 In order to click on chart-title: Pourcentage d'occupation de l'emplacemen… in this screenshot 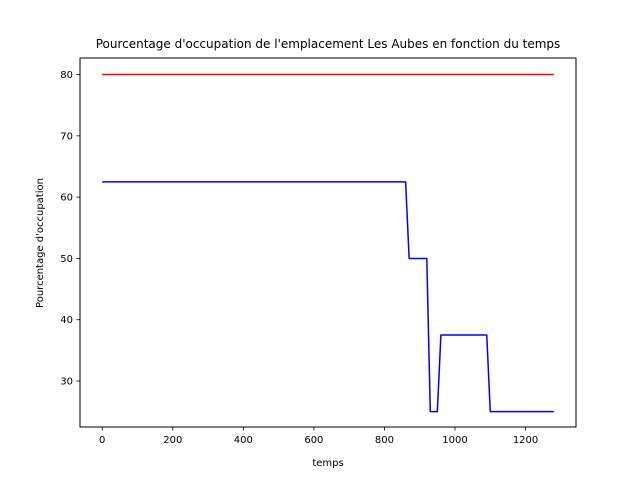, I will do `click(328, 44)`.